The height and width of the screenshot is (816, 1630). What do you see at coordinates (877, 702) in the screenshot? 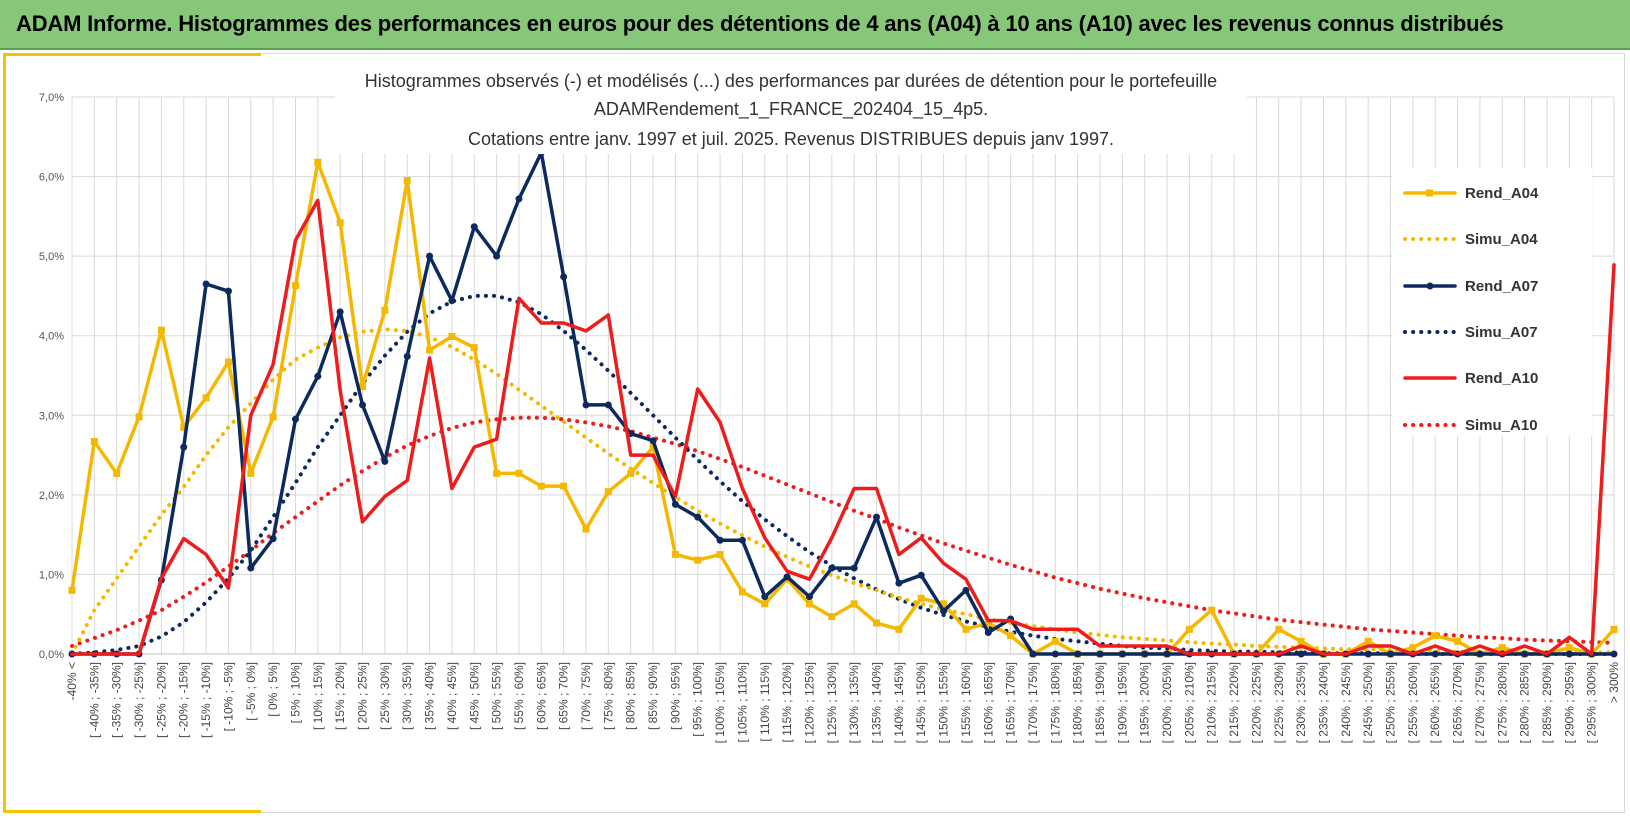
I see `x-tick-label: [ 135% ; 140%]` at bounding box center [877, 702].